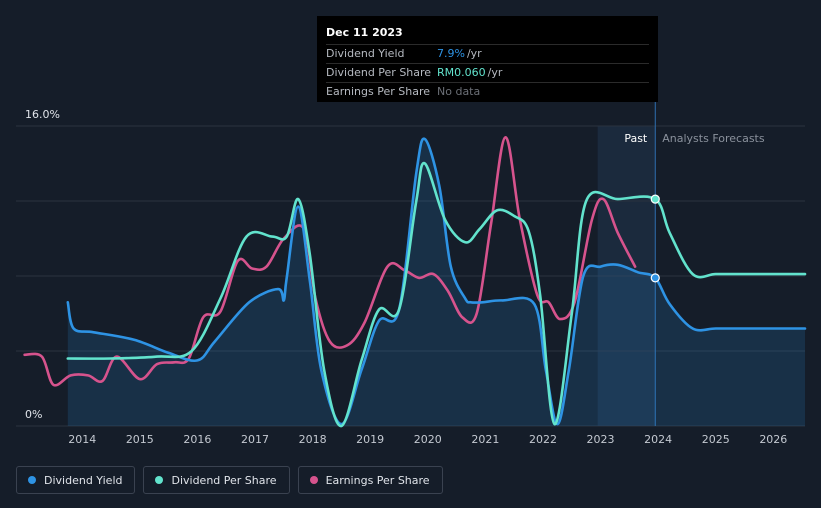 The width and height of the screenshot is (821, 508). What do you see at coordinates (42, 114) in the screenshot?
I see `y-axis-label-top: 16.0%` at bounding box center [42, 114].